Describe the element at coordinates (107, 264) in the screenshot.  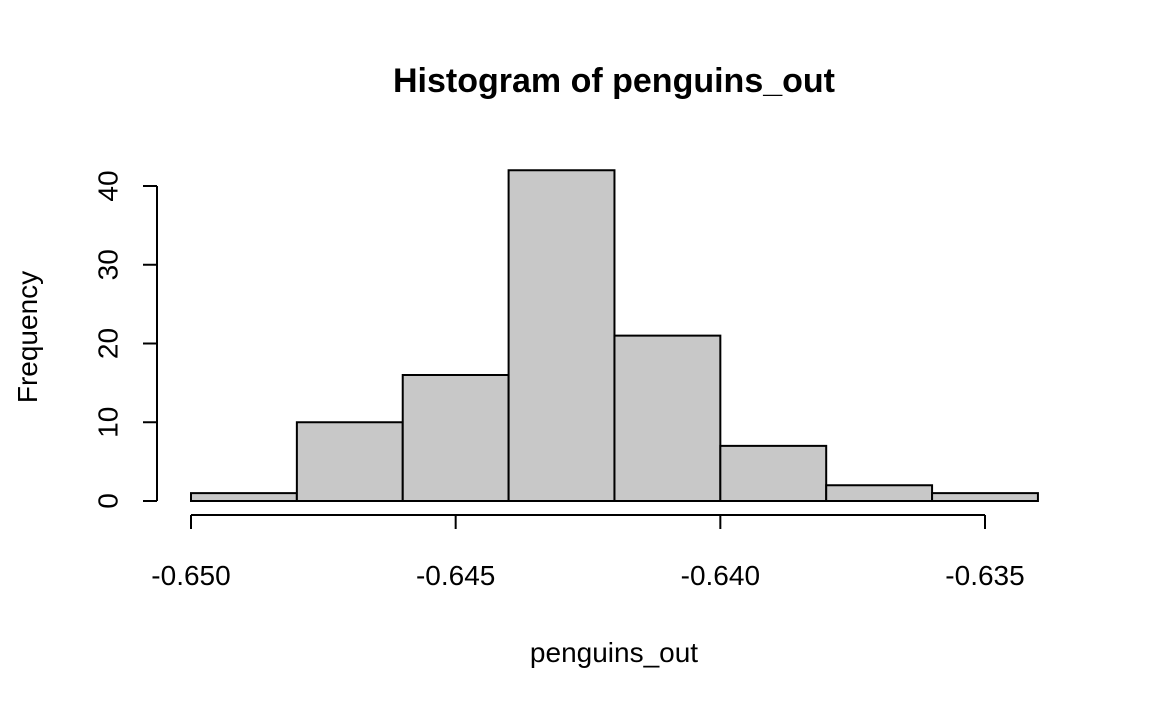
I see `y-tick-label: 30` at that location.